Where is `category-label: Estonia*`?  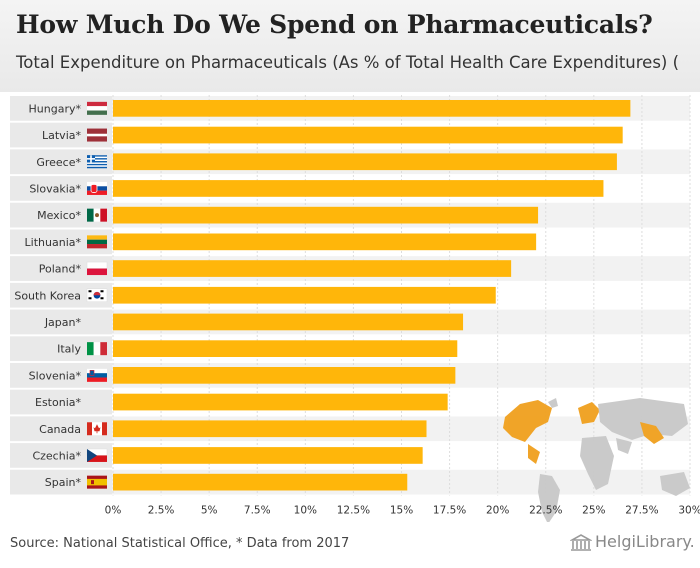
category-label: Estonia* is located at coordinates (58, 402).